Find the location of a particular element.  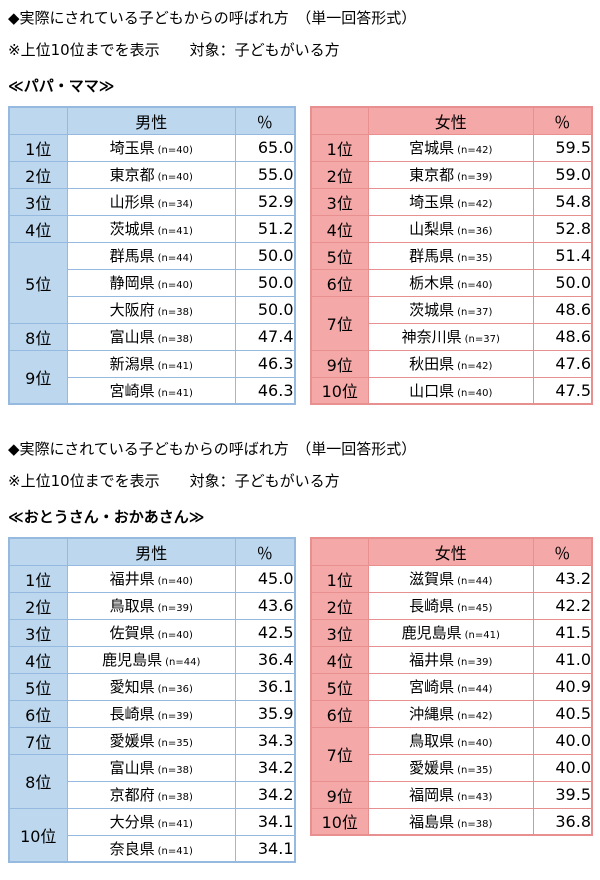

prefecture-name: 宮城県 is located at coordinates (432, 148).